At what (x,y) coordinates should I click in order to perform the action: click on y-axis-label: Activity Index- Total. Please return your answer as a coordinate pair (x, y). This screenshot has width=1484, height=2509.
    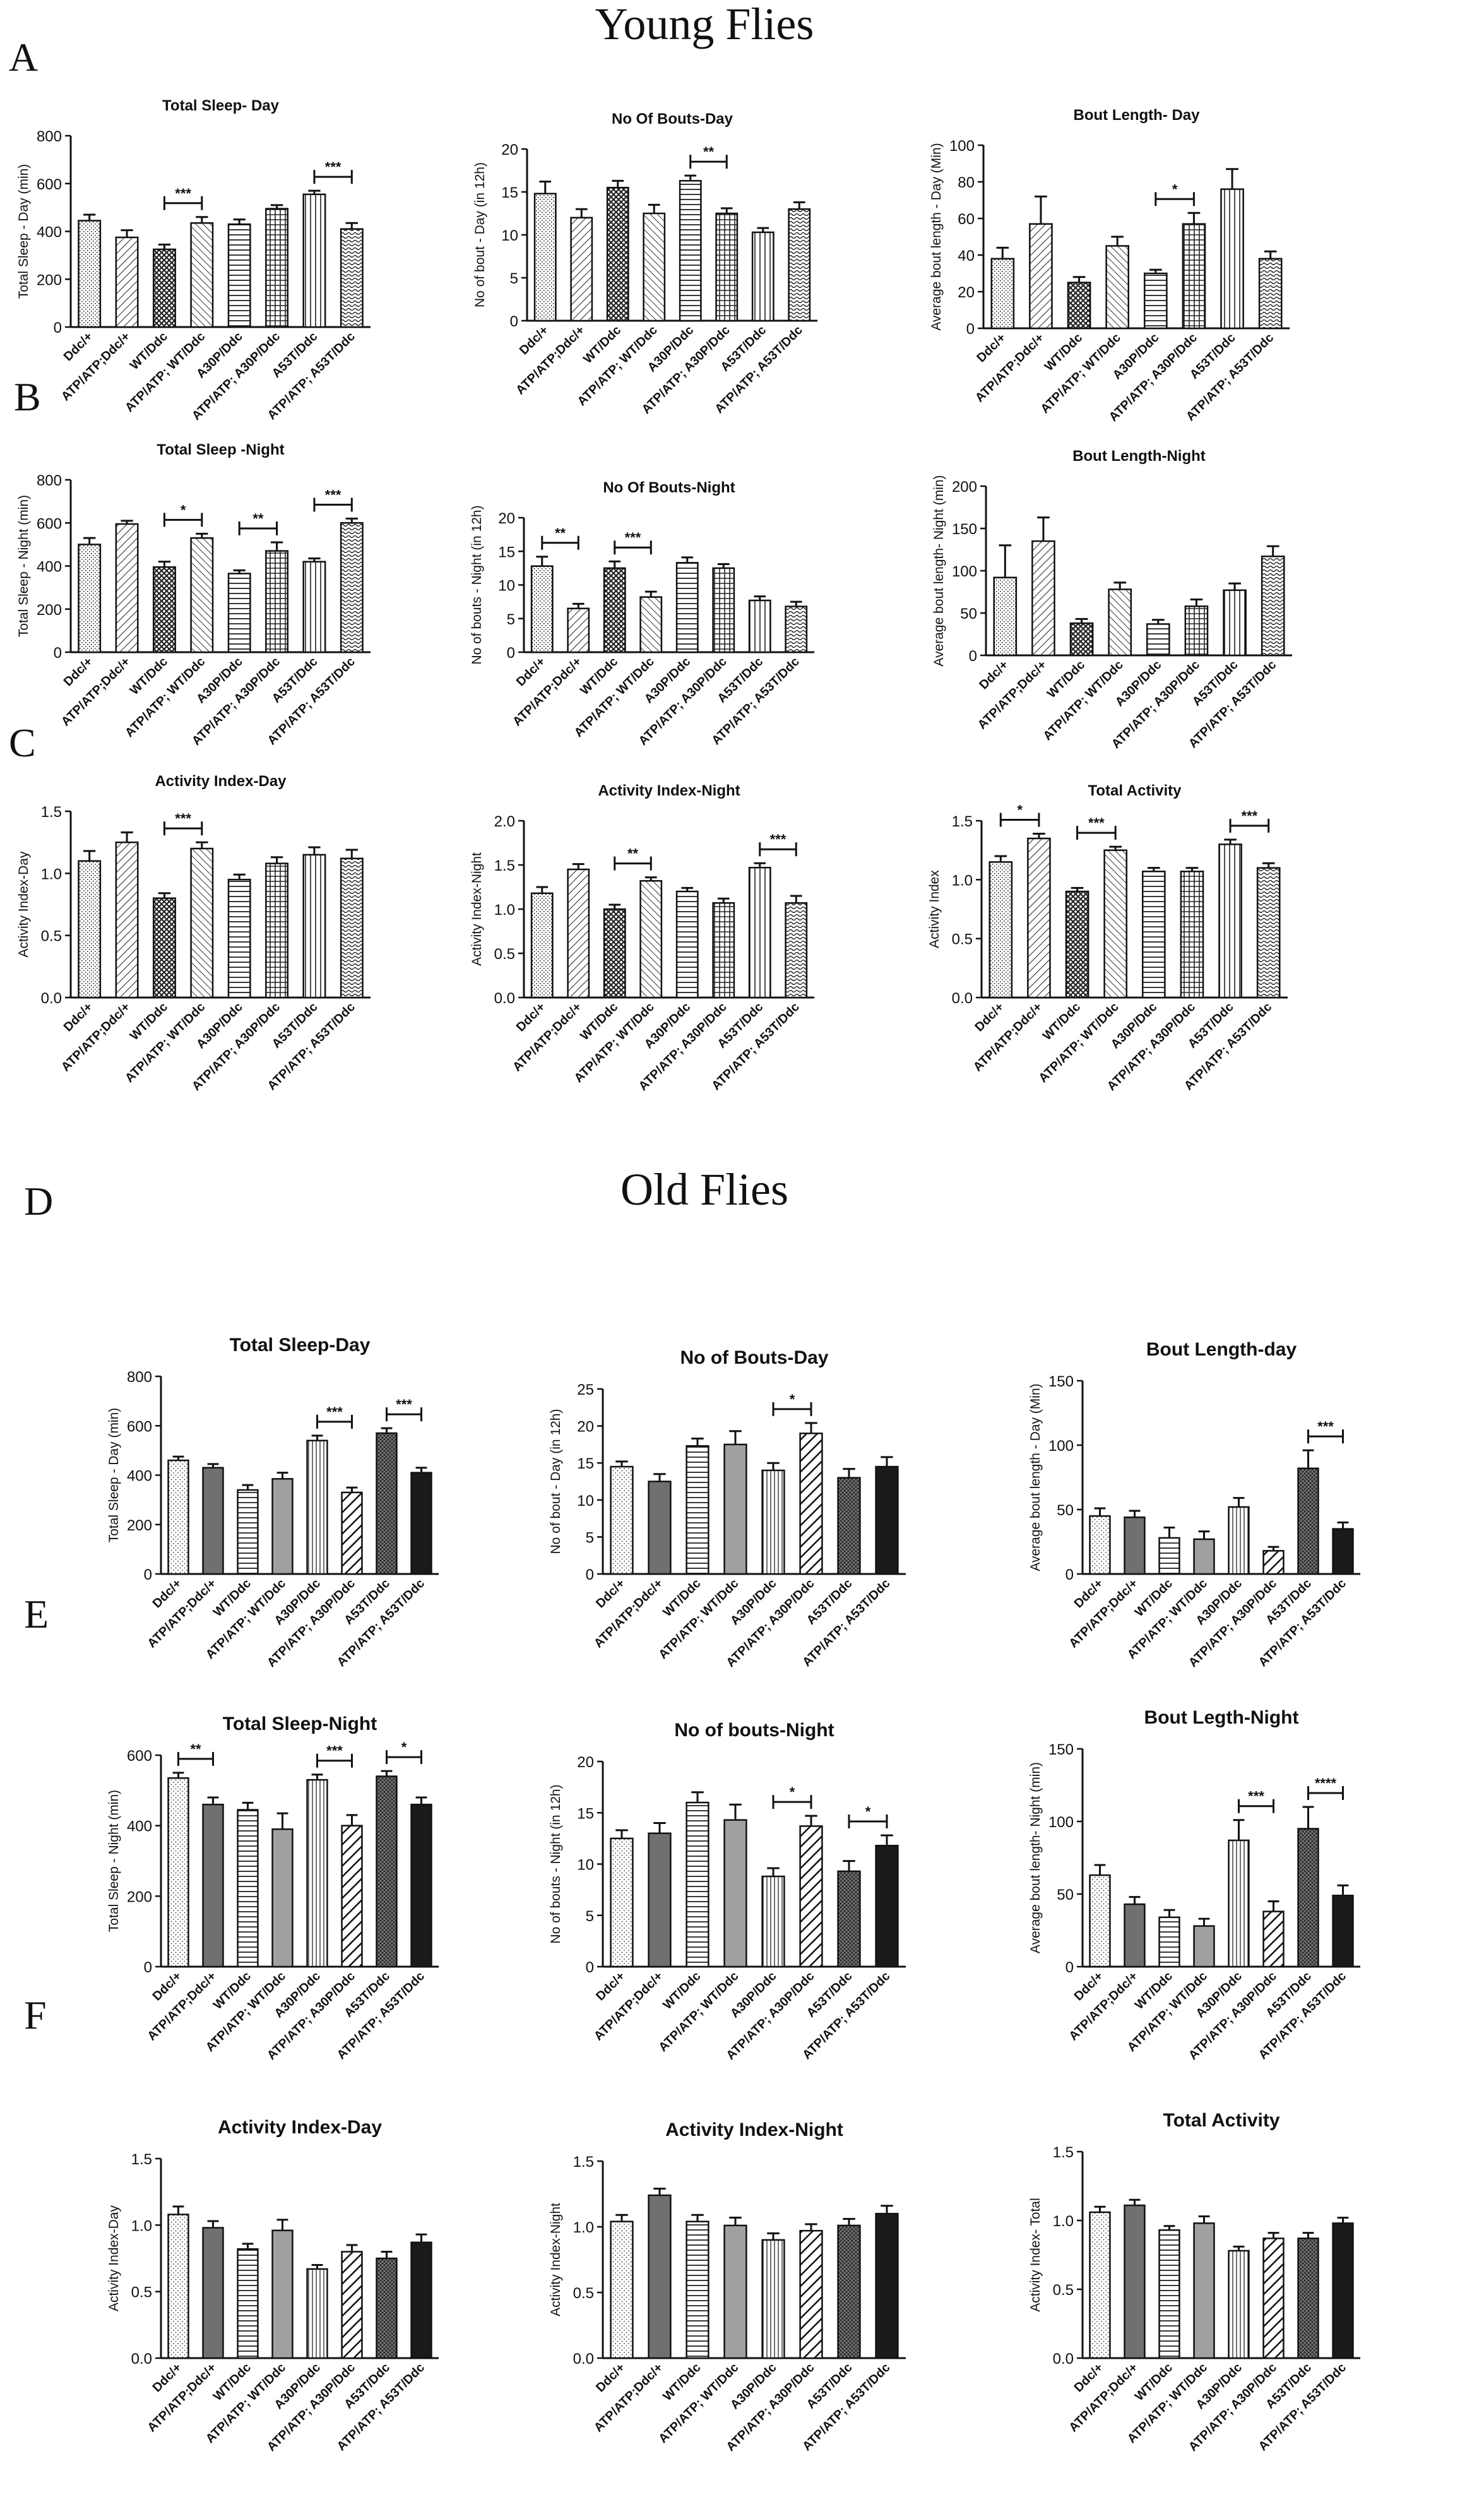
    Looking at the image, I should click on (1035, 2255).